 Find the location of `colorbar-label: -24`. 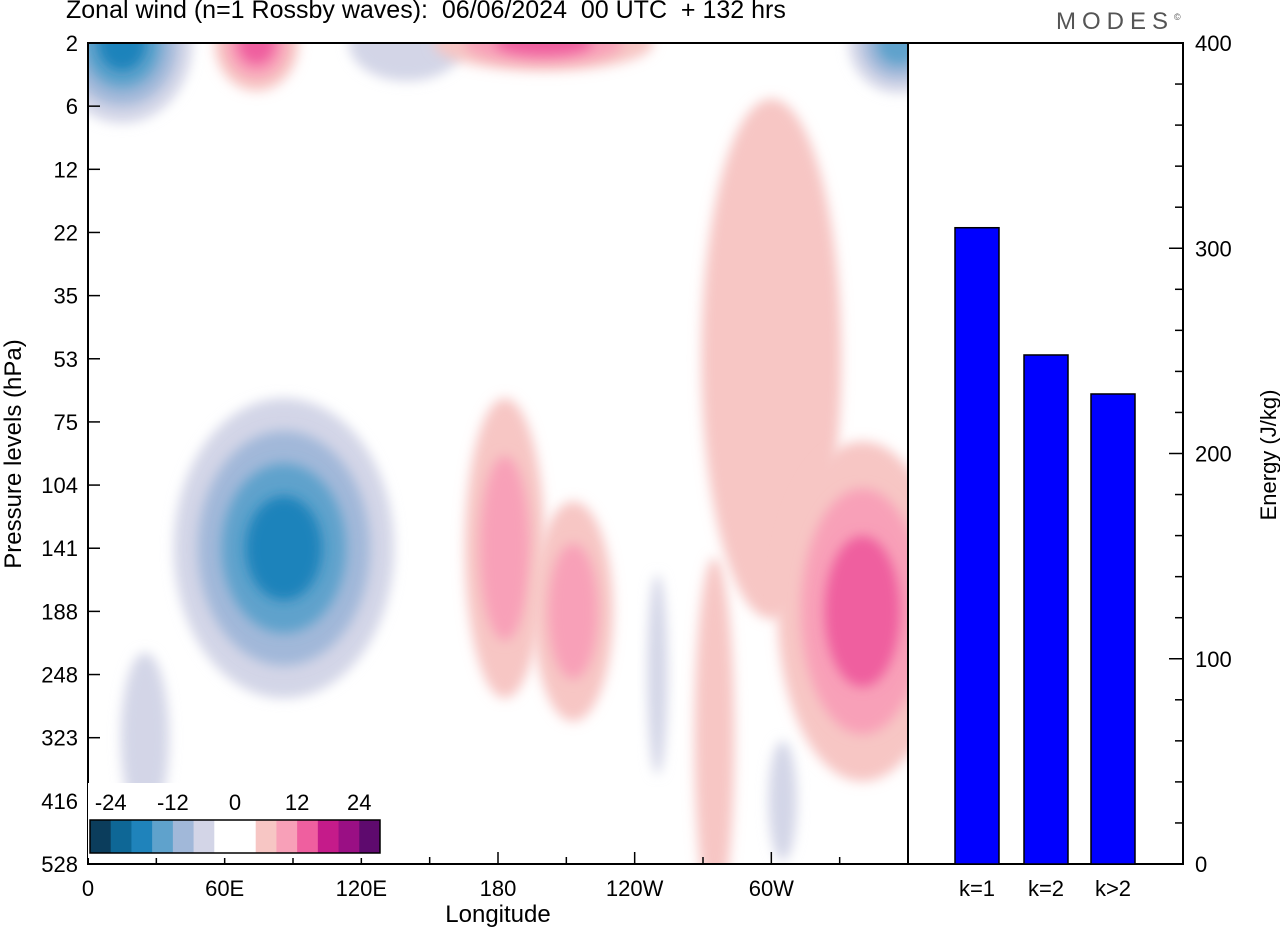

colorbar-label: -24 is located at coordinates (111, 802).